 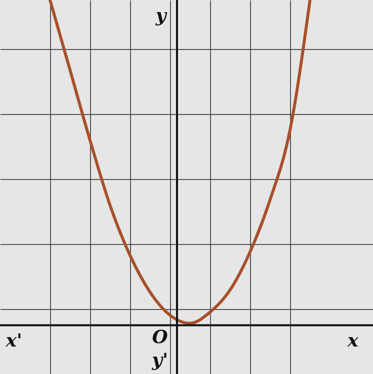 I want to click on y-axis-title: y, so click(x=161, y=15).